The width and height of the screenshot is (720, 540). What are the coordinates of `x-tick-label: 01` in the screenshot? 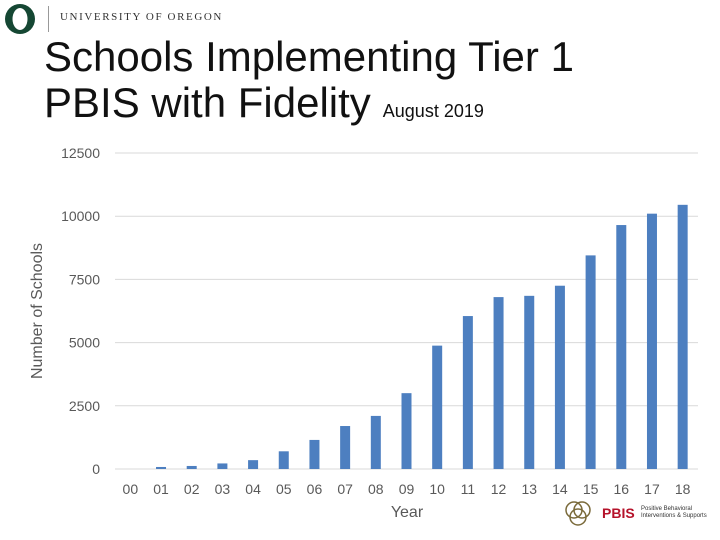 It's located at (161, 489).